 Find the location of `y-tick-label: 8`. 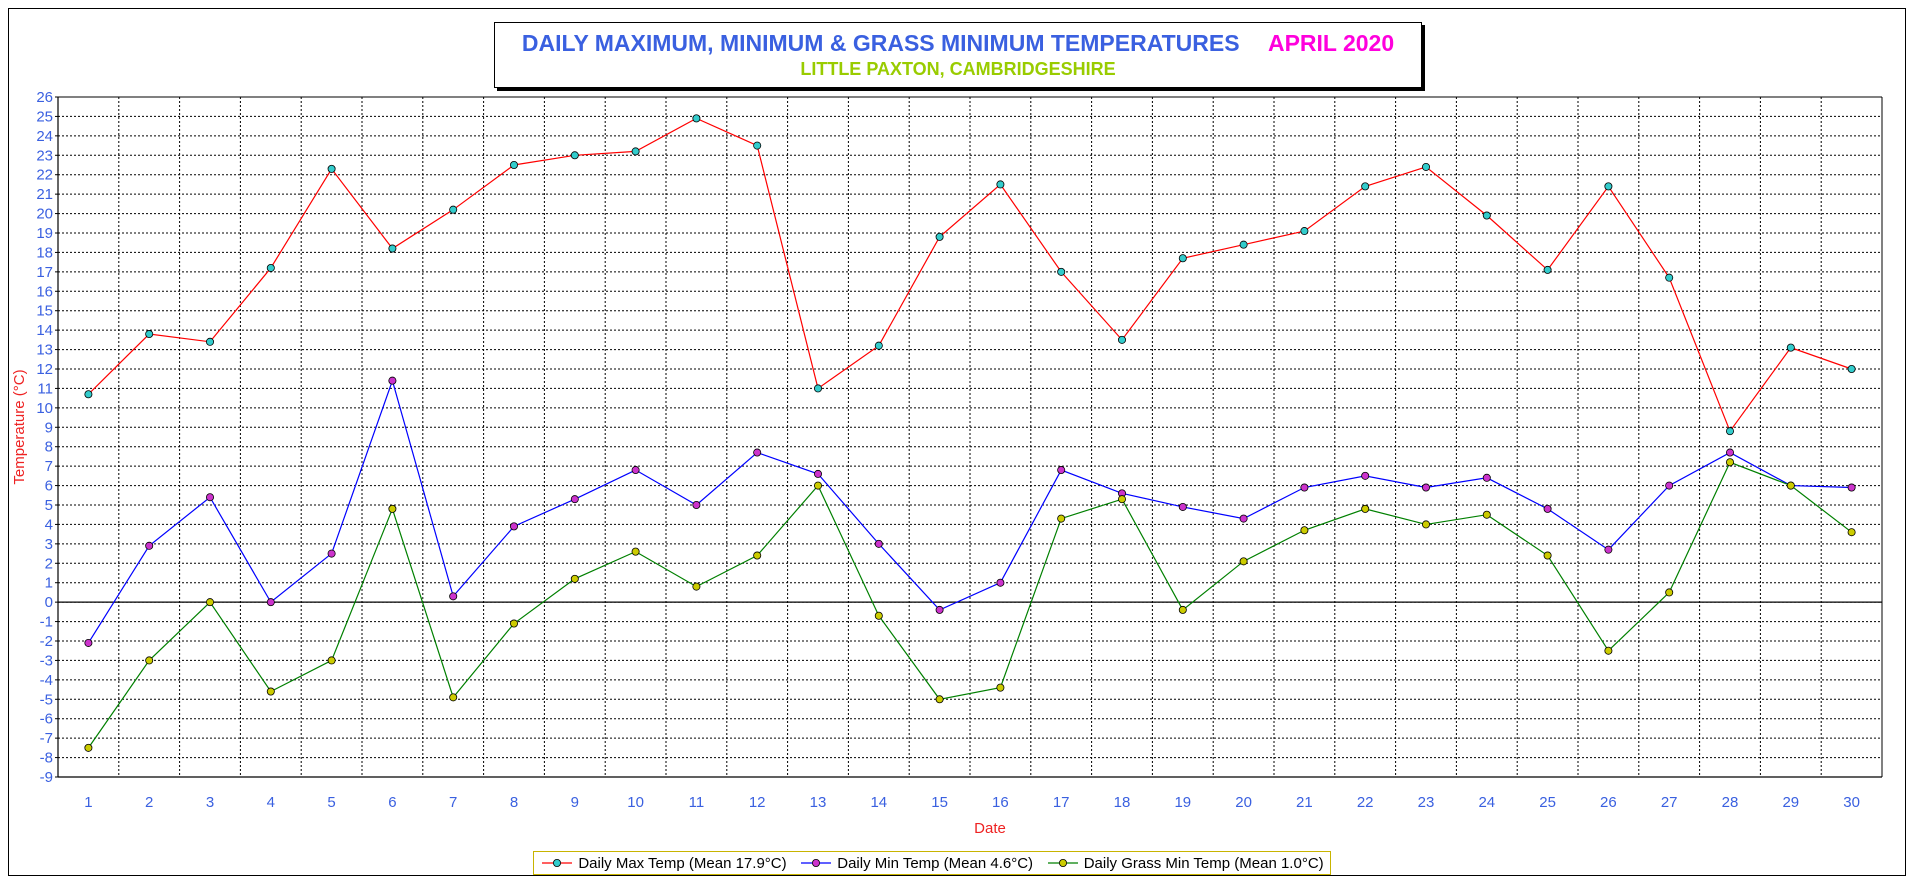

y-tick-label: 8 is located at coordinates (49, 447).